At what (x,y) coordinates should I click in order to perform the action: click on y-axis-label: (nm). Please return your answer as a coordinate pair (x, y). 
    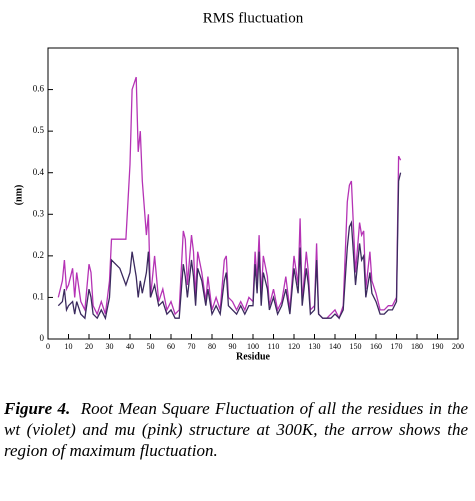
    Looking at the image, I should click on (18, 195).